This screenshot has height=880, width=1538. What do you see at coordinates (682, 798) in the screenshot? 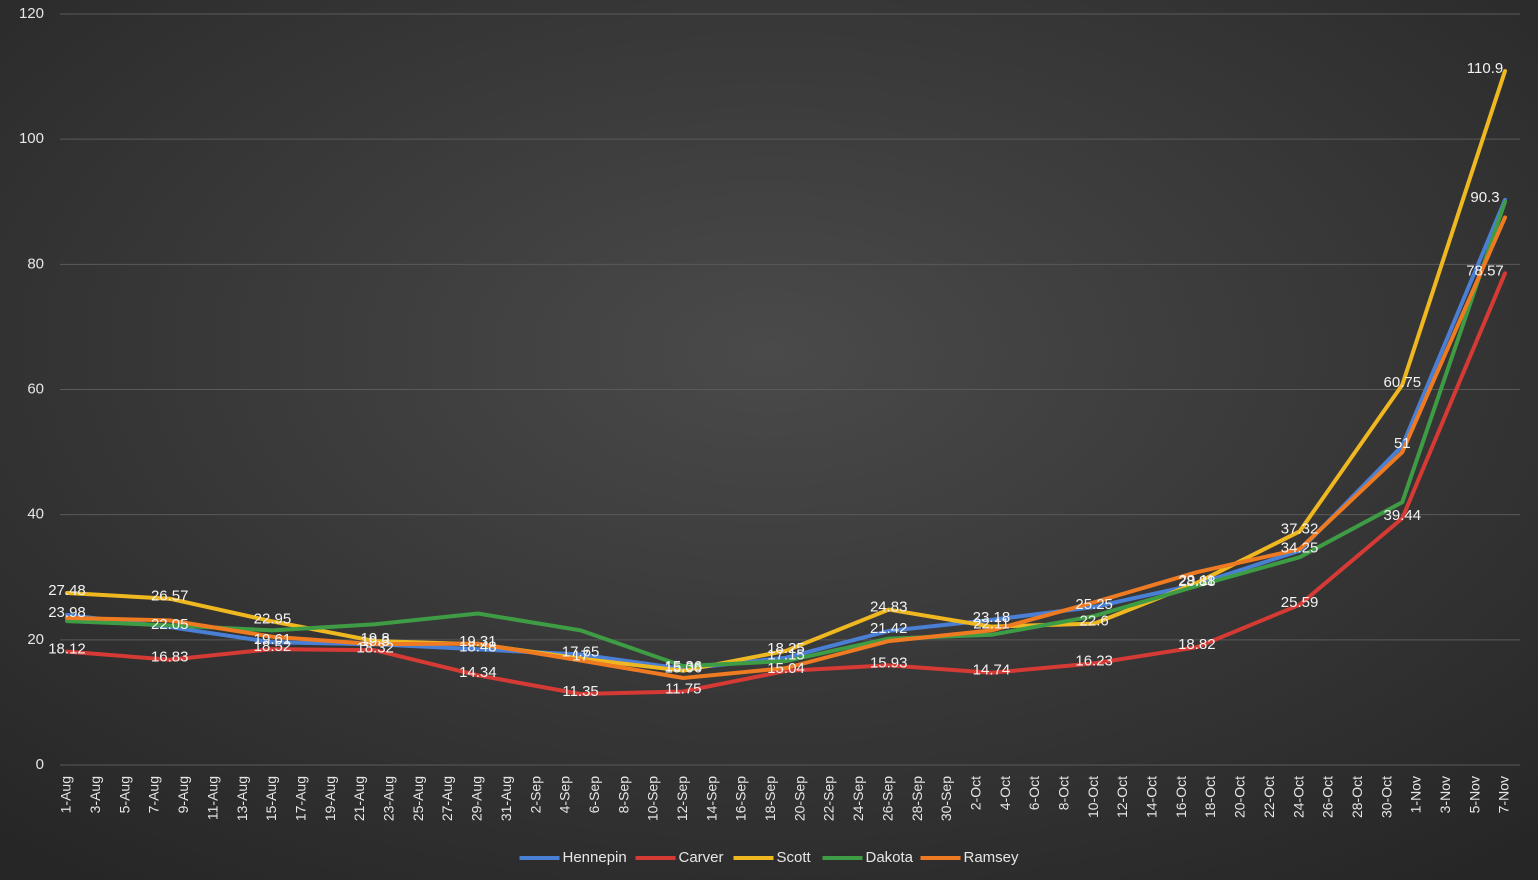
I see `x-tick-label: 12-Sep` at bounding box center [682, 798].